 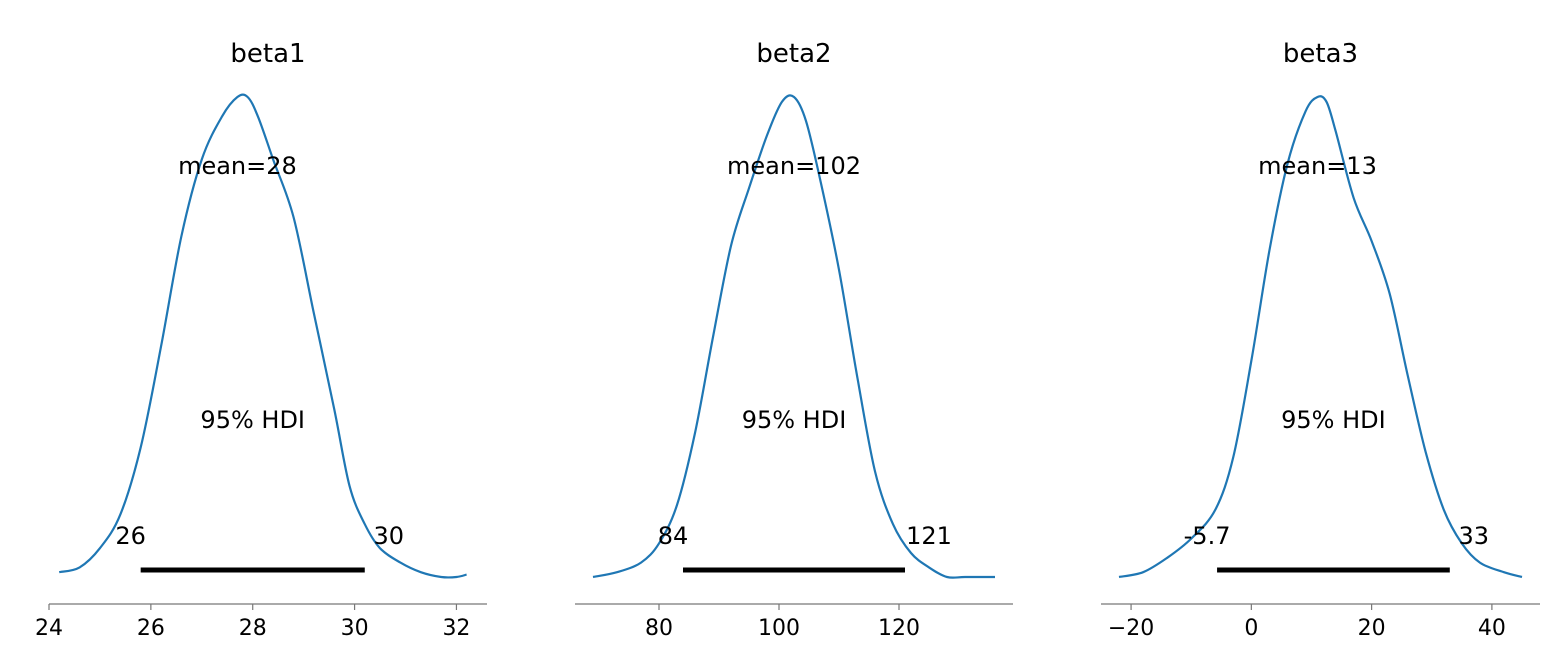 I want to click on x-tick-label: 40, so click(x=1492, y=628).